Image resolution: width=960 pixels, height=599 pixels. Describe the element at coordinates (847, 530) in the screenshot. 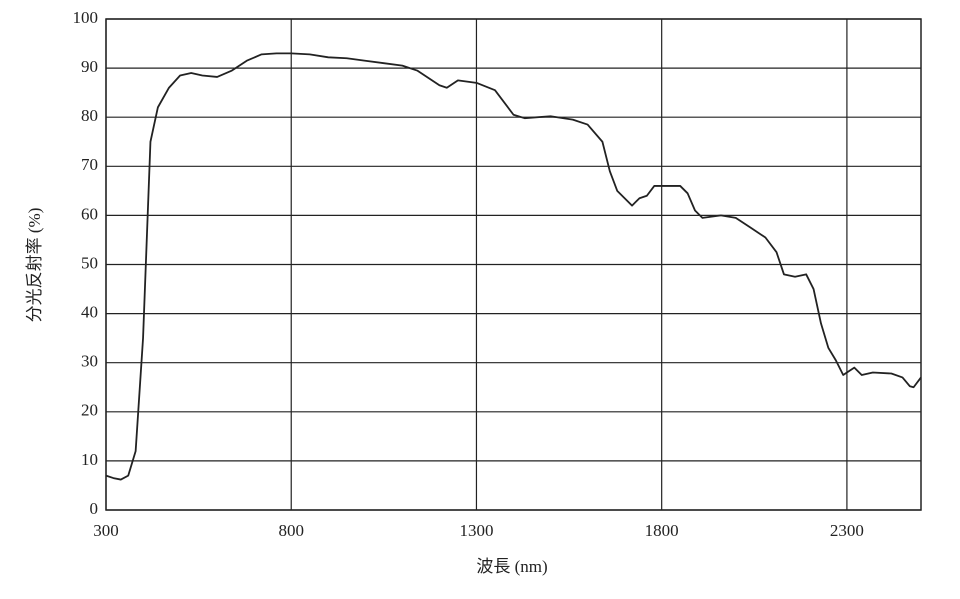

I see `x-tick-label: 2300` at that location.